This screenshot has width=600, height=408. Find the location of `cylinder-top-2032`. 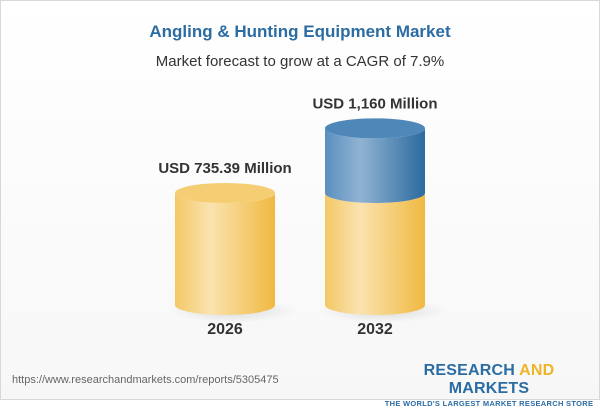

cylinder-top-2032 is located at coordinates (375, 128).